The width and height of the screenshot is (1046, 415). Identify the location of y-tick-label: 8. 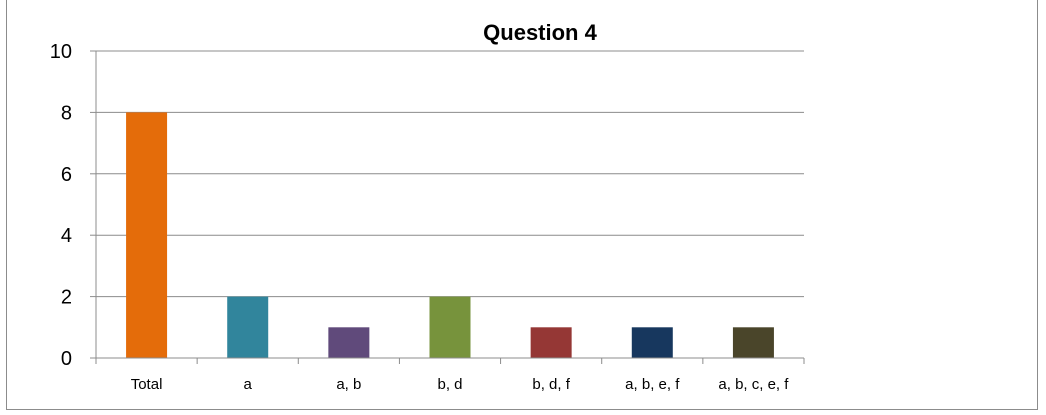
(66, 113).